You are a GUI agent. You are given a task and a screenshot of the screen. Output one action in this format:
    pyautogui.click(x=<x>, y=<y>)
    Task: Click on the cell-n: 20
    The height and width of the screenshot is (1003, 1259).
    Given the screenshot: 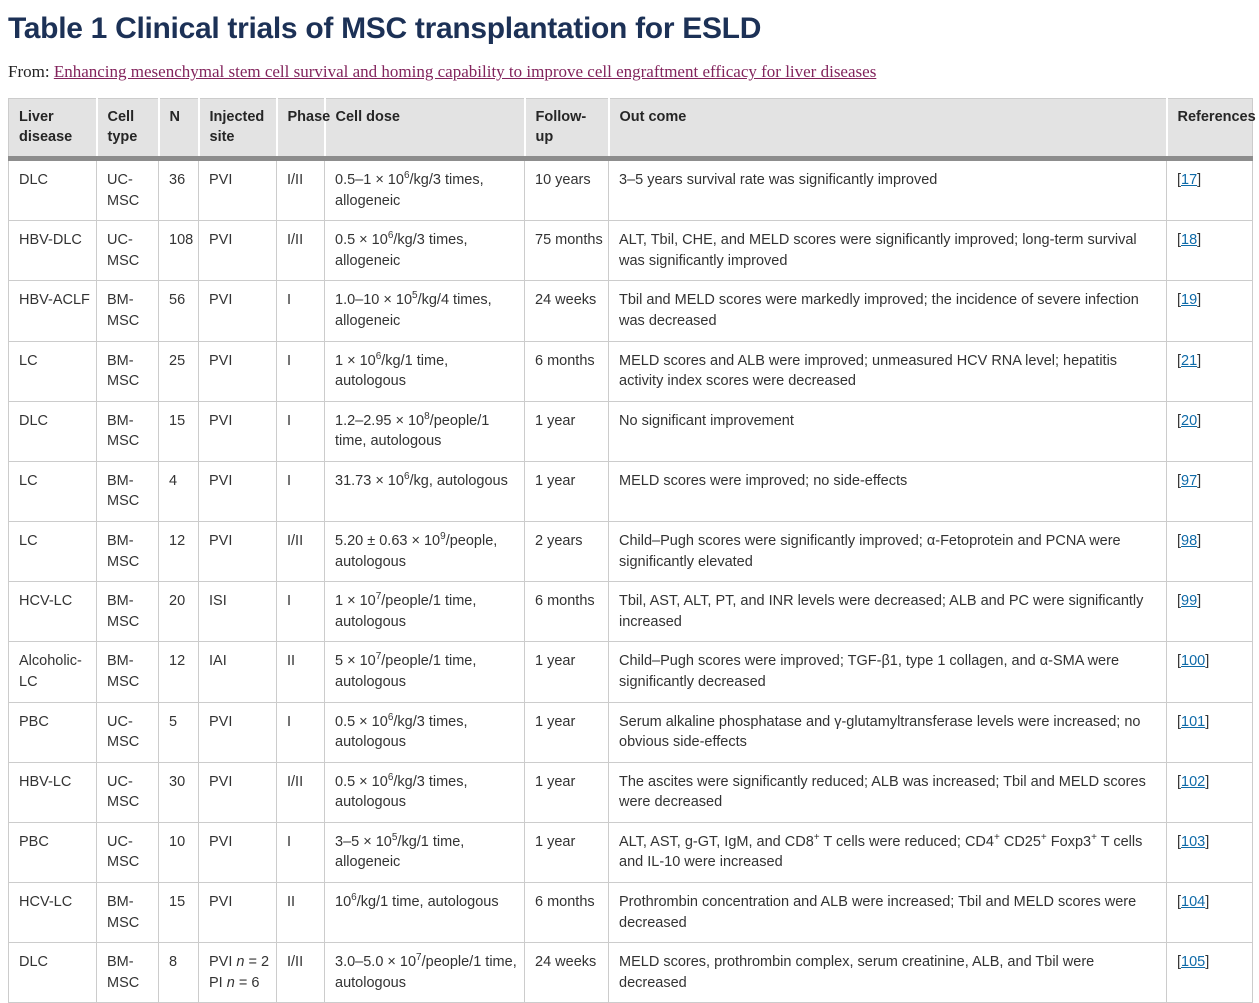 What is the action you would take?
    pyautogui.click(x=178, y=612)
    